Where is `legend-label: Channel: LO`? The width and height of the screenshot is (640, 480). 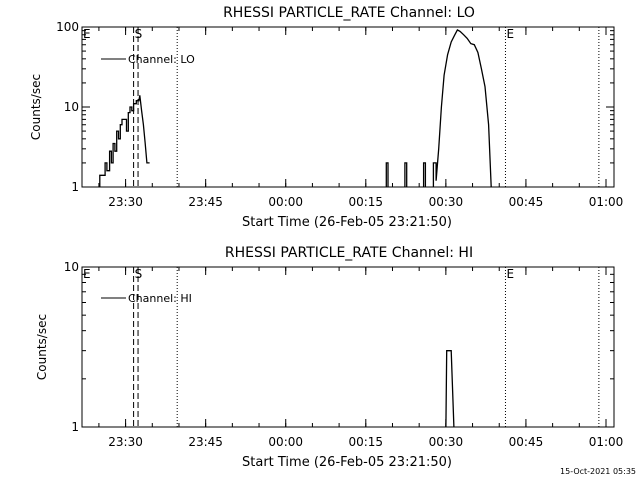 legend-label: Channel: LO is located at coordinates (161, 59).